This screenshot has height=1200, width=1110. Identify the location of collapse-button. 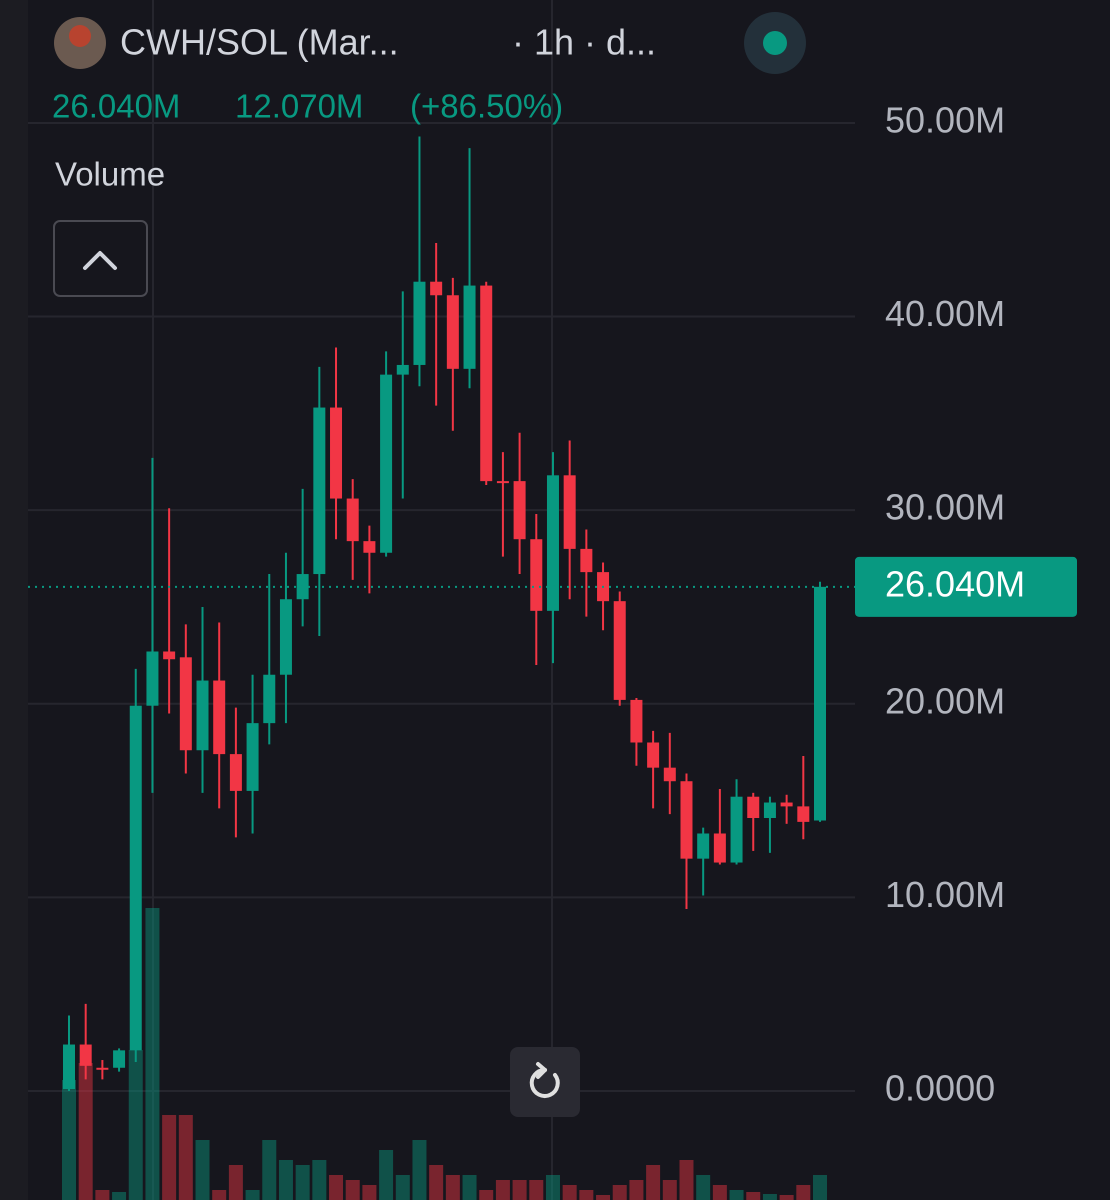
(100, 258).